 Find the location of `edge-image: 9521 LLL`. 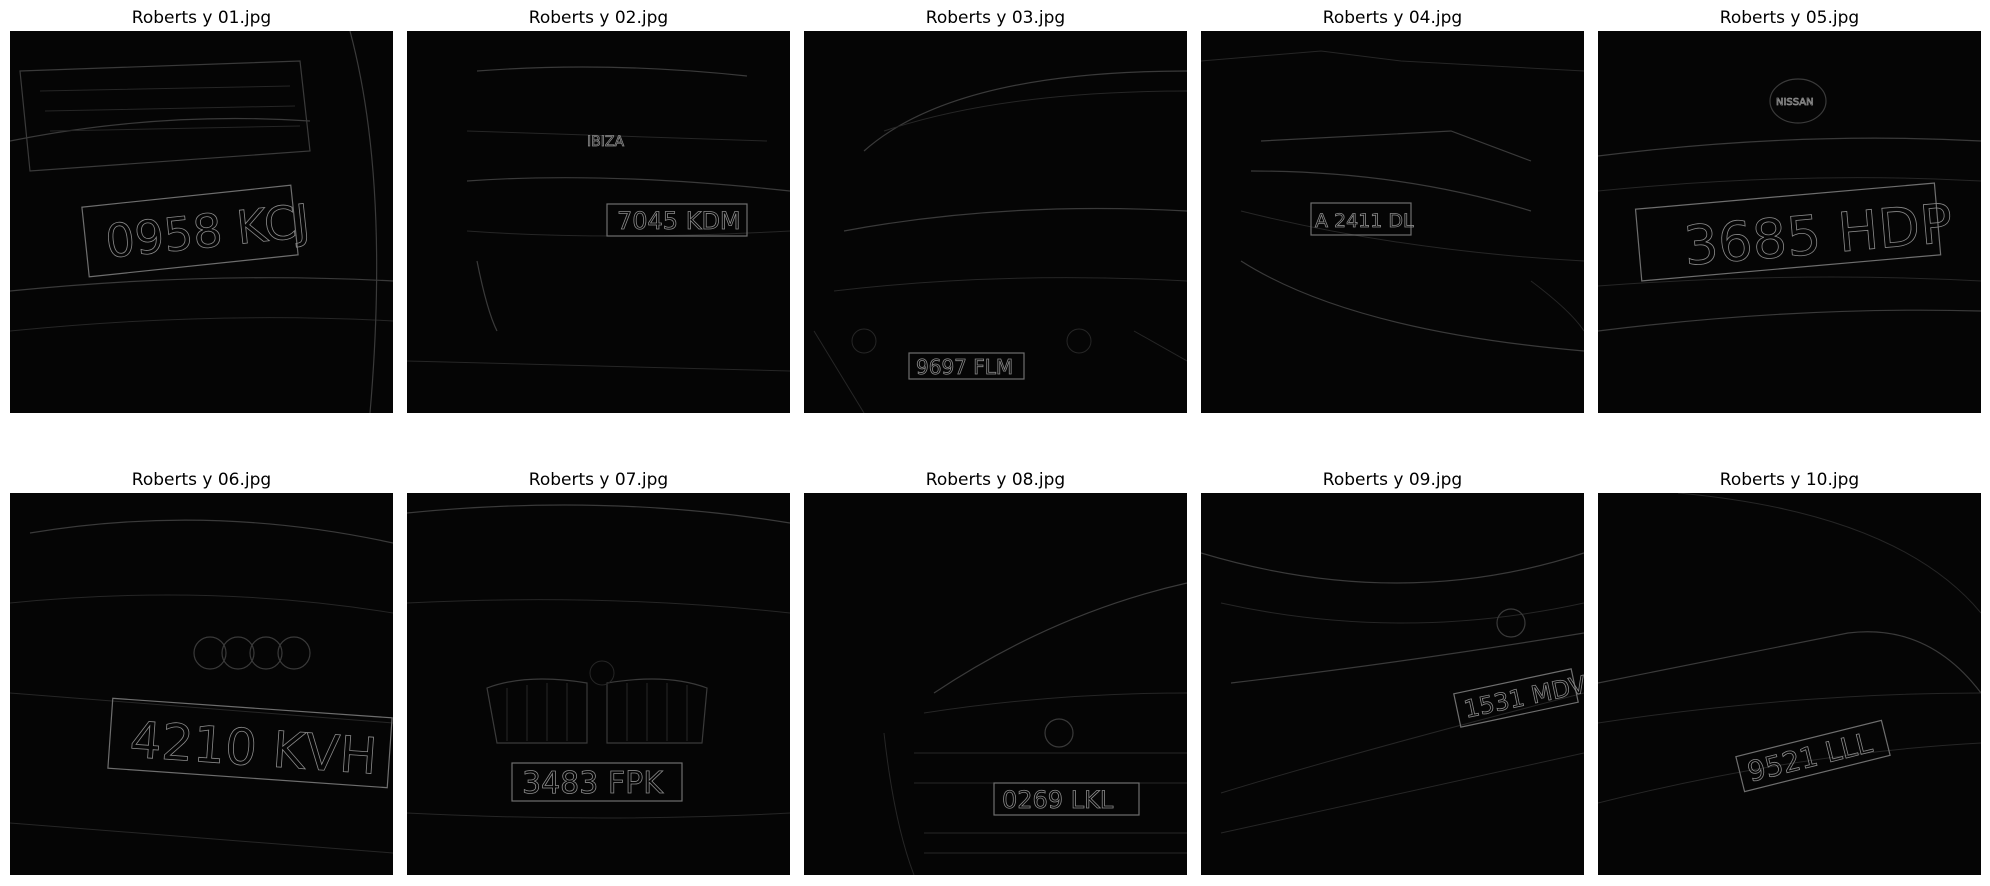

edge-image: 9521 LLL is located at coordinates (1789, 684).